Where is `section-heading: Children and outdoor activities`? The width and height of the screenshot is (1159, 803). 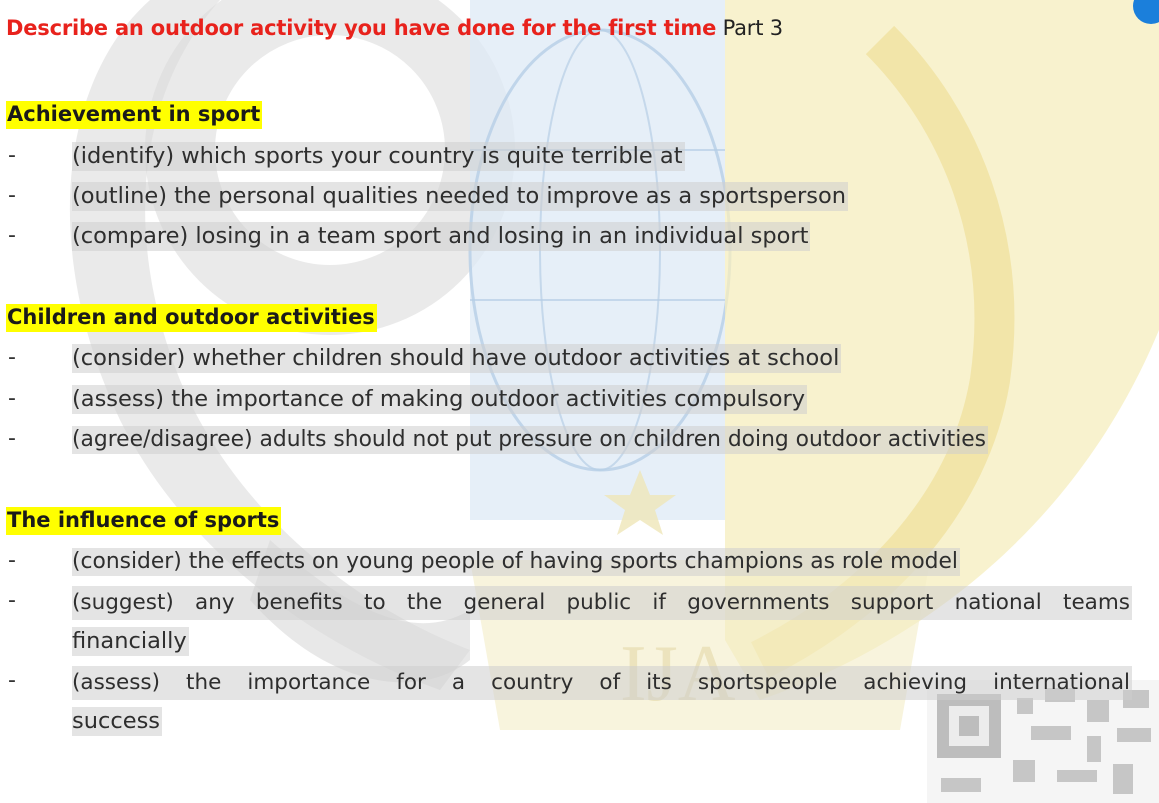 section-heading: Children and outdoor activities is located at coordinates (191, 318).